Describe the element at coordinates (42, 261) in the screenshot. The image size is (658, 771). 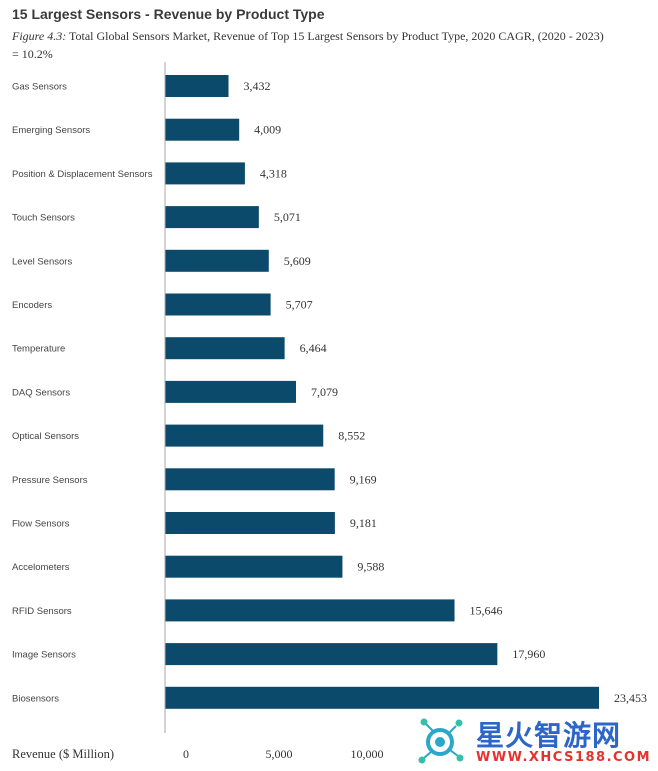
I see `category-label-level-sensors: Level Sensors` at that location.